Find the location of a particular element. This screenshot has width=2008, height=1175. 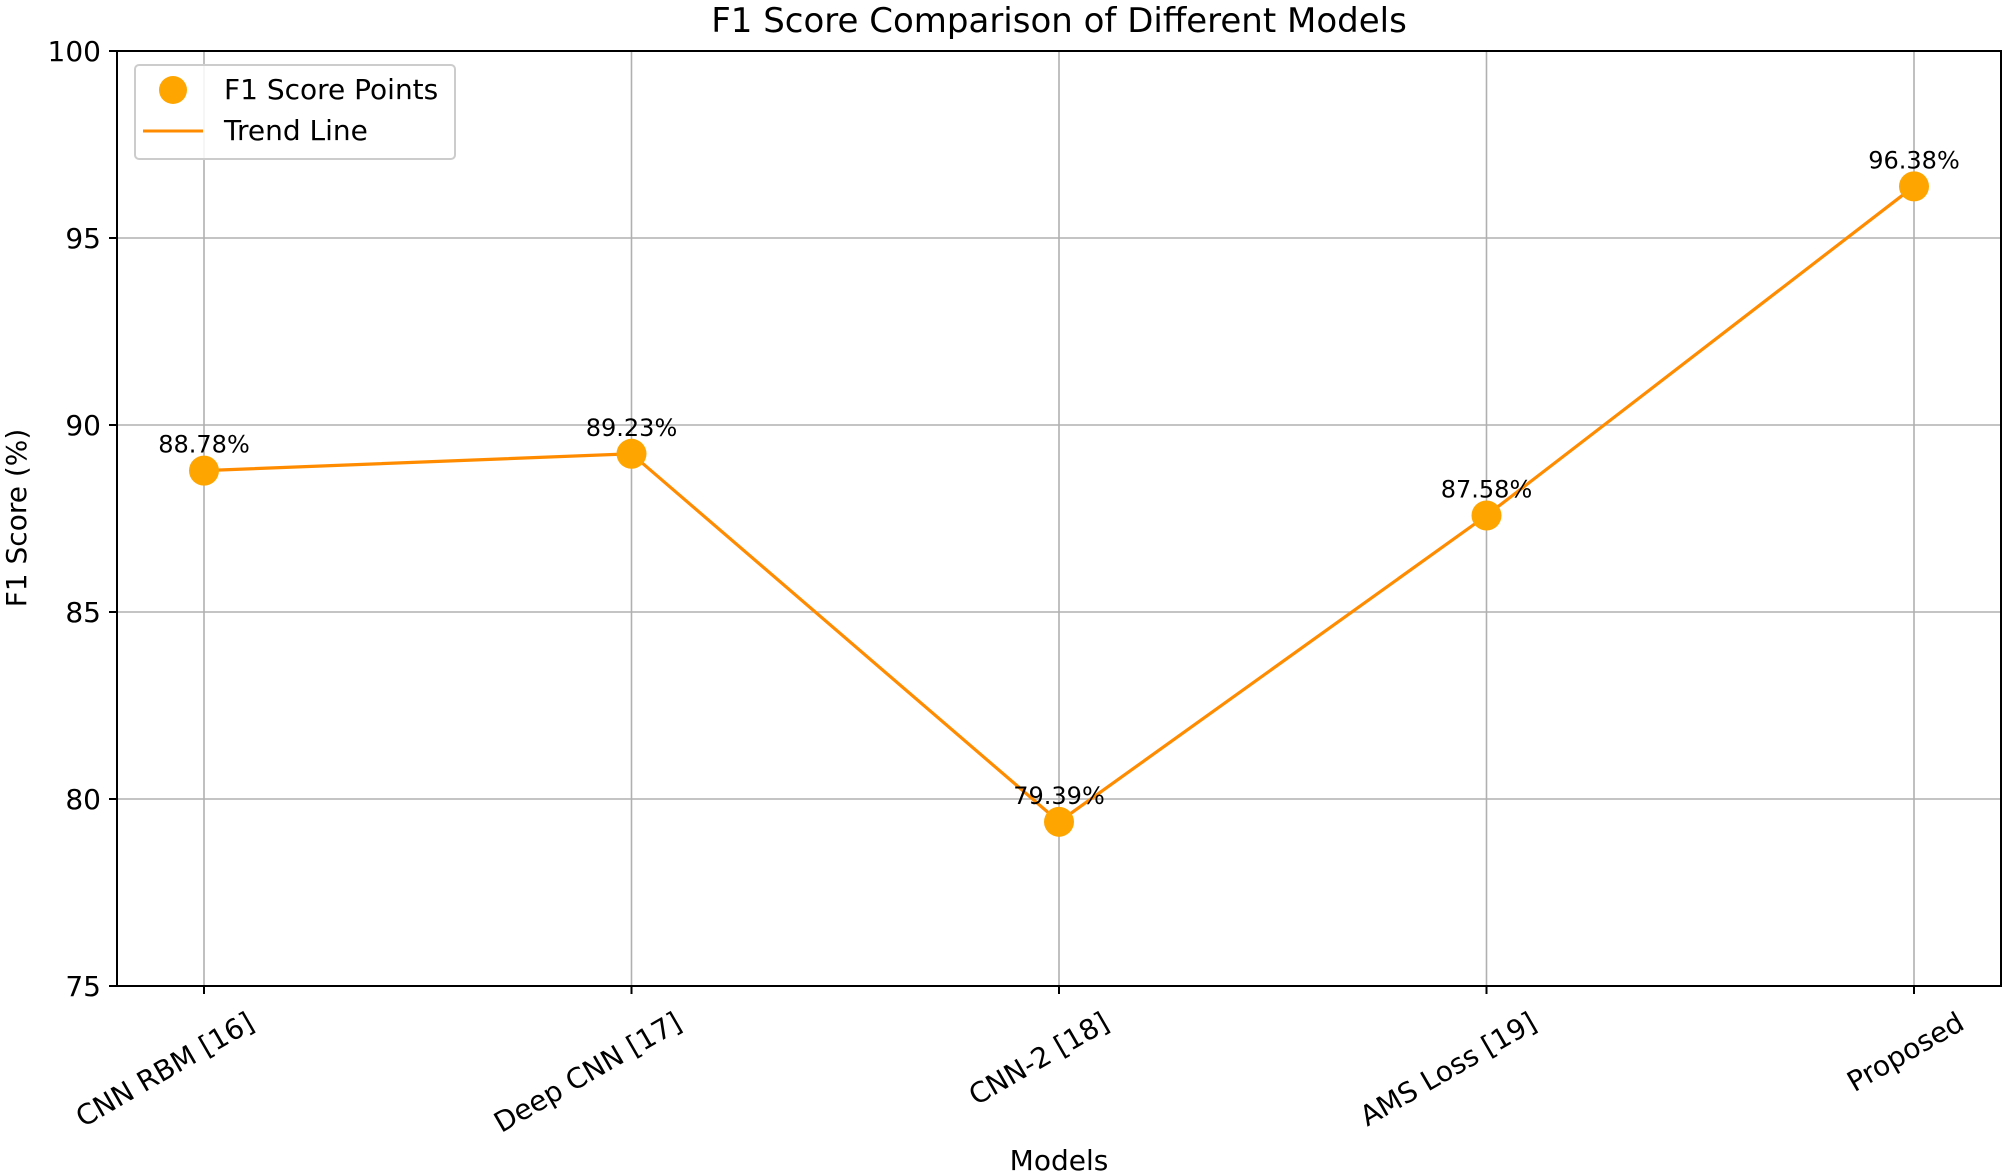

legend-label-points: F1 Score Points is located at coordinates (331, 89).